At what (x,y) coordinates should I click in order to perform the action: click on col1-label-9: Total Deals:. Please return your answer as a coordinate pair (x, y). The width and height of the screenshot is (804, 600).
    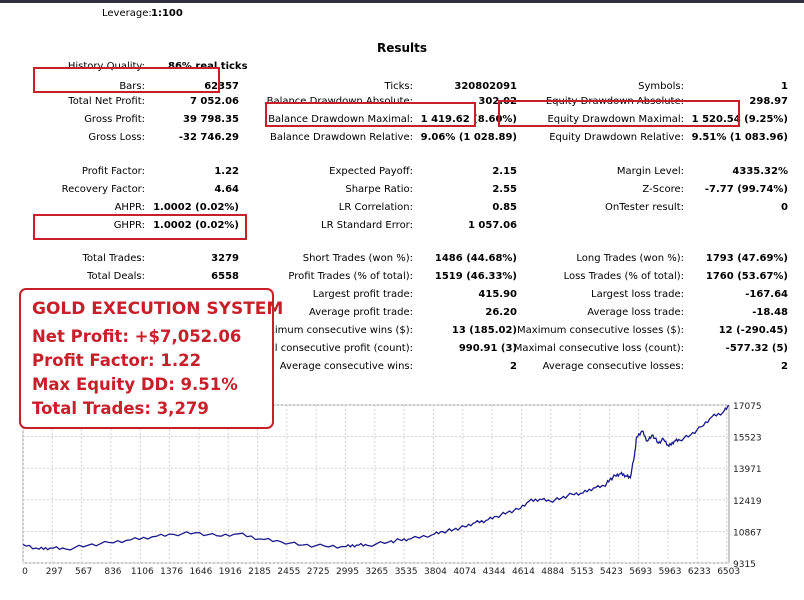
    Looking at the image, I should click on (116, 276).